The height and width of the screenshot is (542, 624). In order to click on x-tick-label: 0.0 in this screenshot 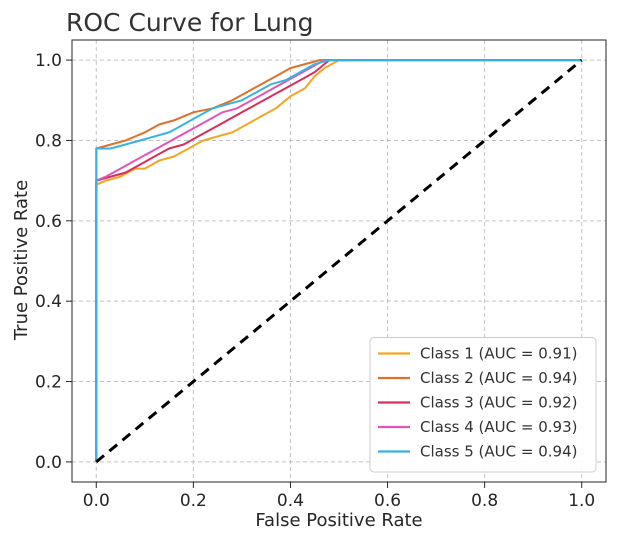, I will do `click(96, 501)`.